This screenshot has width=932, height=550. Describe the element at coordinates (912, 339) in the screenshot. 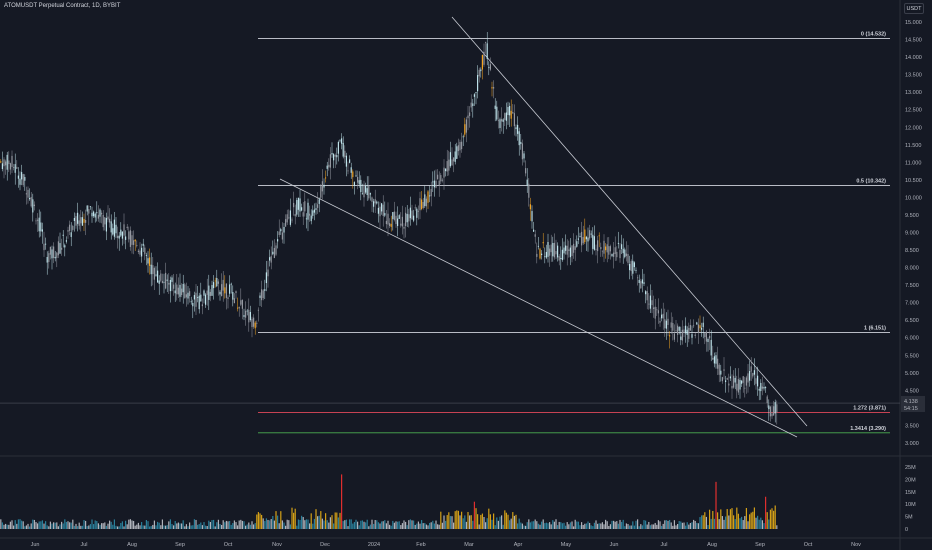

I see `price-tick-label: 6.000` at that location.